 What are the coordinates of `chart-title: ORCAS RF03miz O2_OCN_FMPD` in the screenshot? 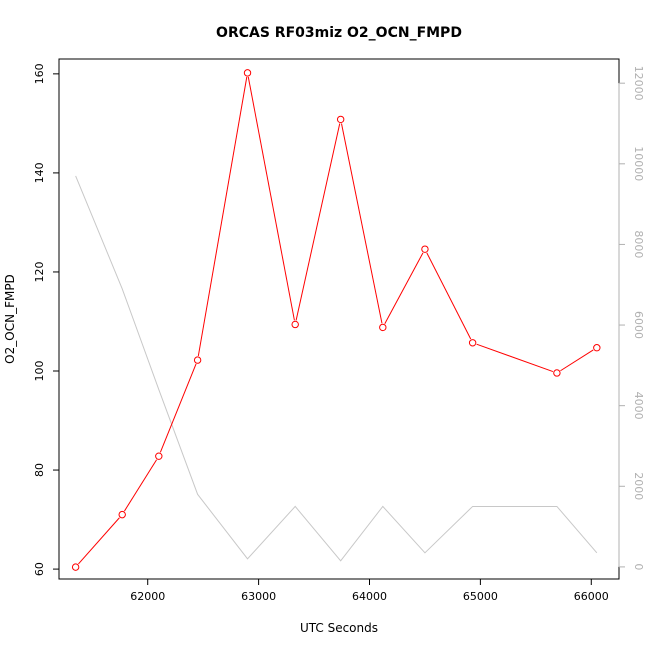 It's located at (339, 33).